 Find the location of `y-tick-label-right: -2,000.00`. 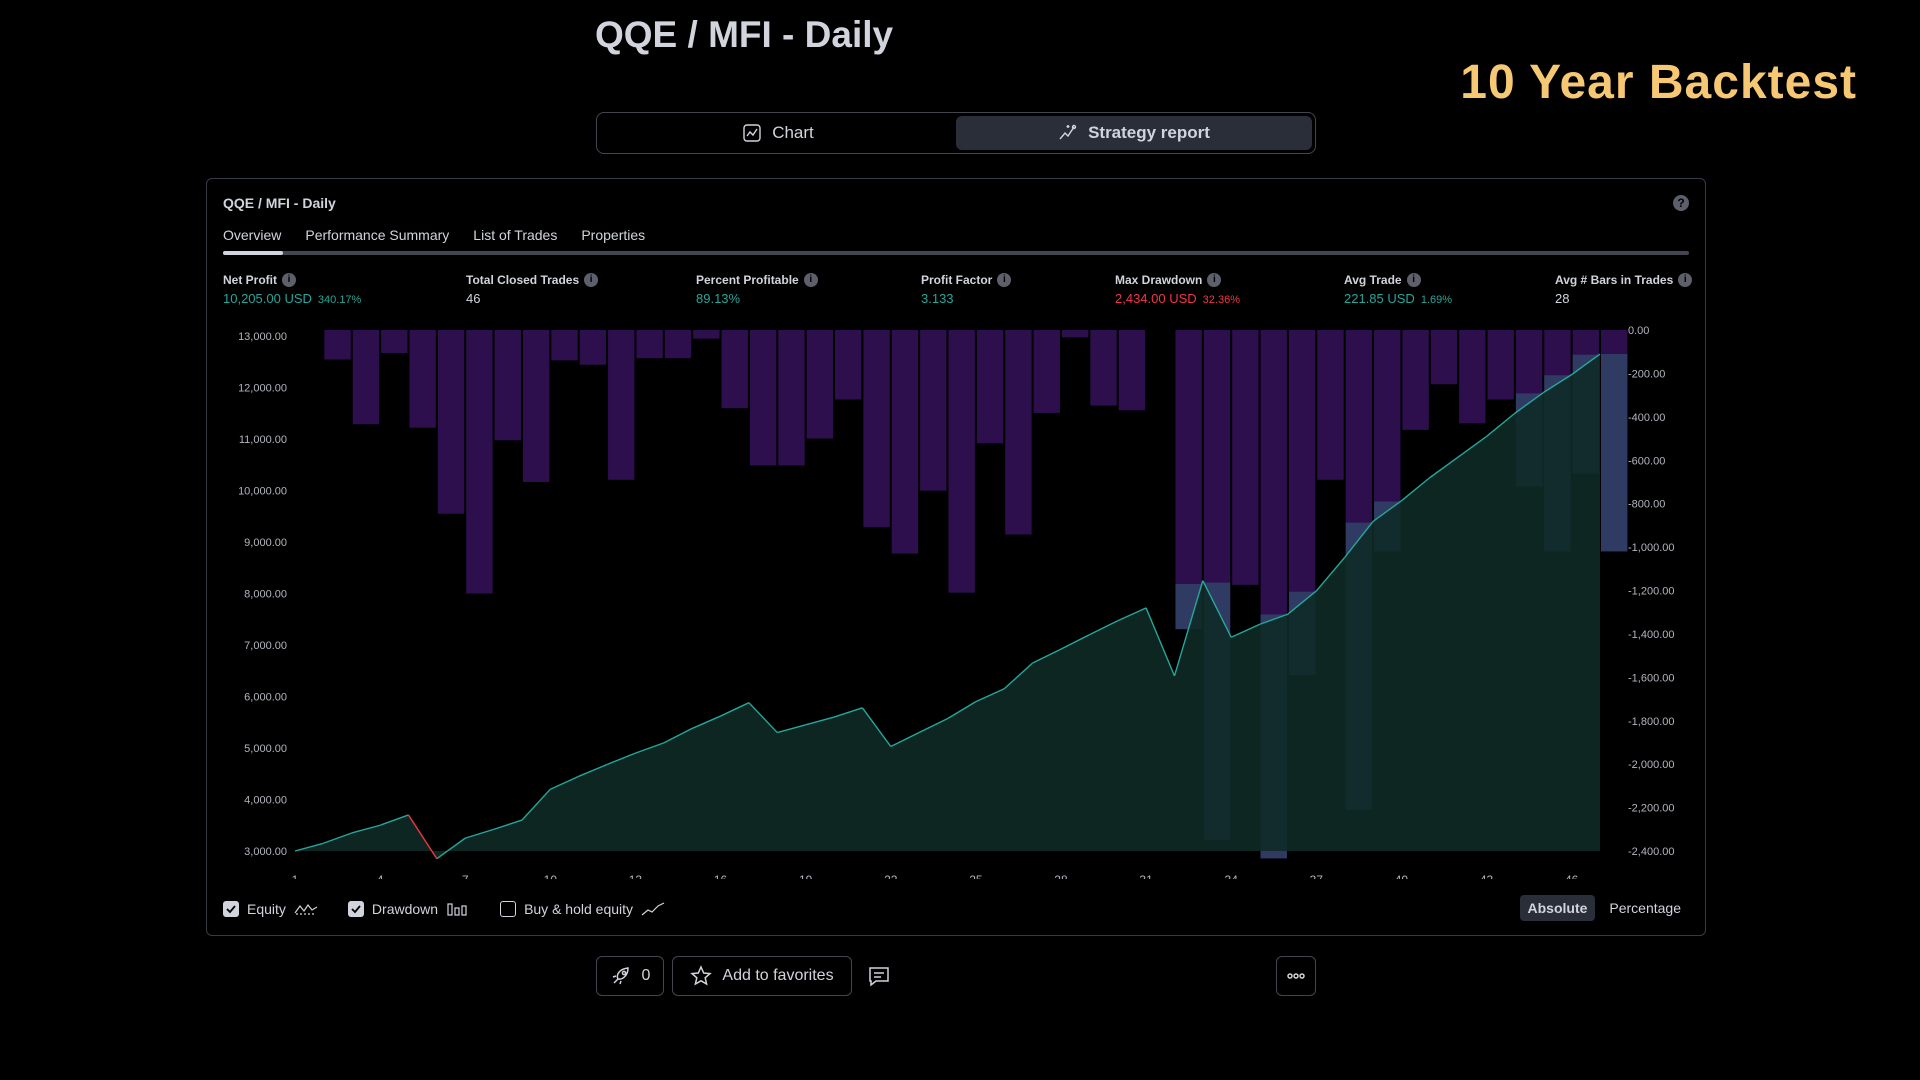

y-tick-label-right: -2,000.00 is located at coordinates (1651, 765).